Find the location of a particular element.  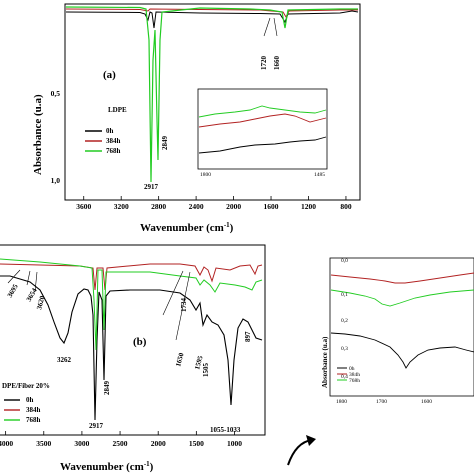

panel-c-series-0h is located at coordinates (402, 350).